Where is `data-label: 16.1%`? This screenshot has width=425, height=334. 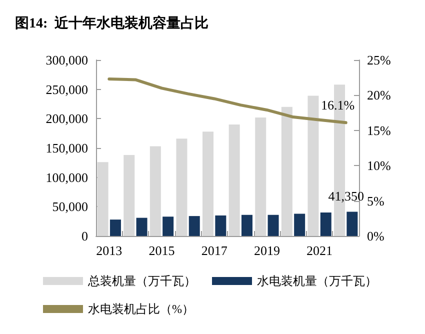
data-label: 16.1% is located at coordinates (338, 105).